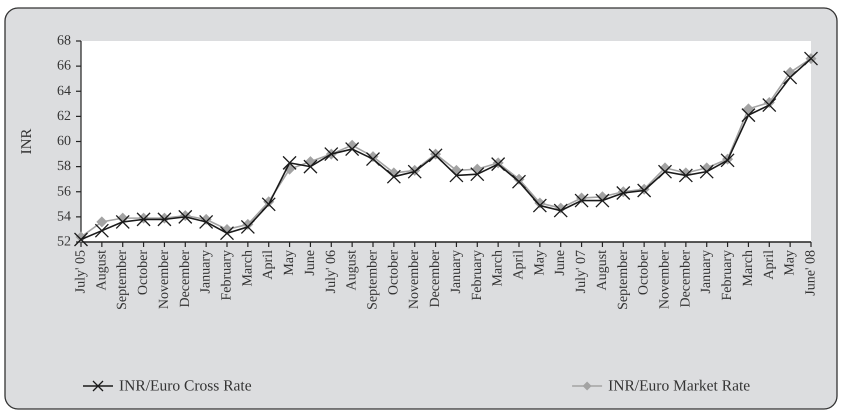 This screenshot has height=412, width=841. I want to click on y-tick-label: 66, so click(64, 66).